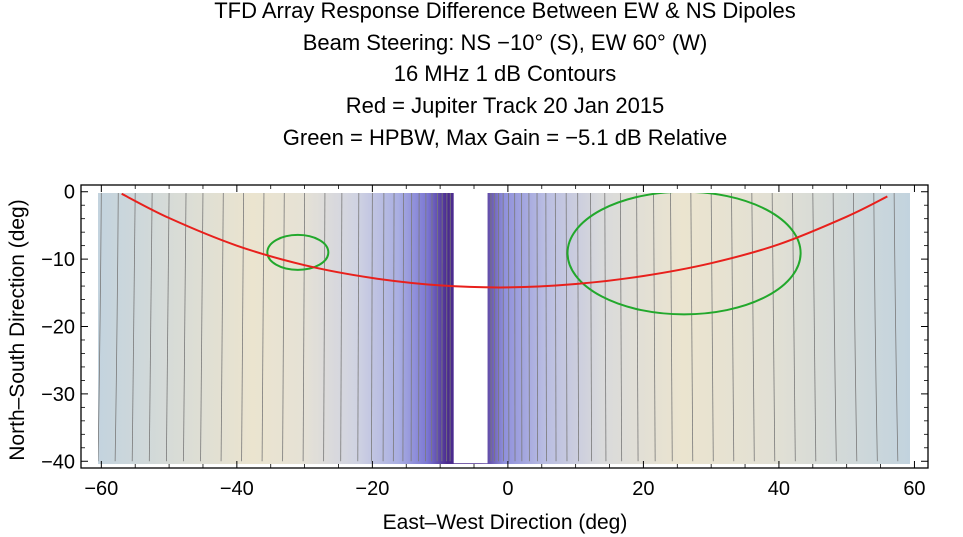 The image size is (963, 537). Describe the element at coordinates (505, 522) in the screenshot. I see `x-axis-label: East–West Direction (deg)` at that location.